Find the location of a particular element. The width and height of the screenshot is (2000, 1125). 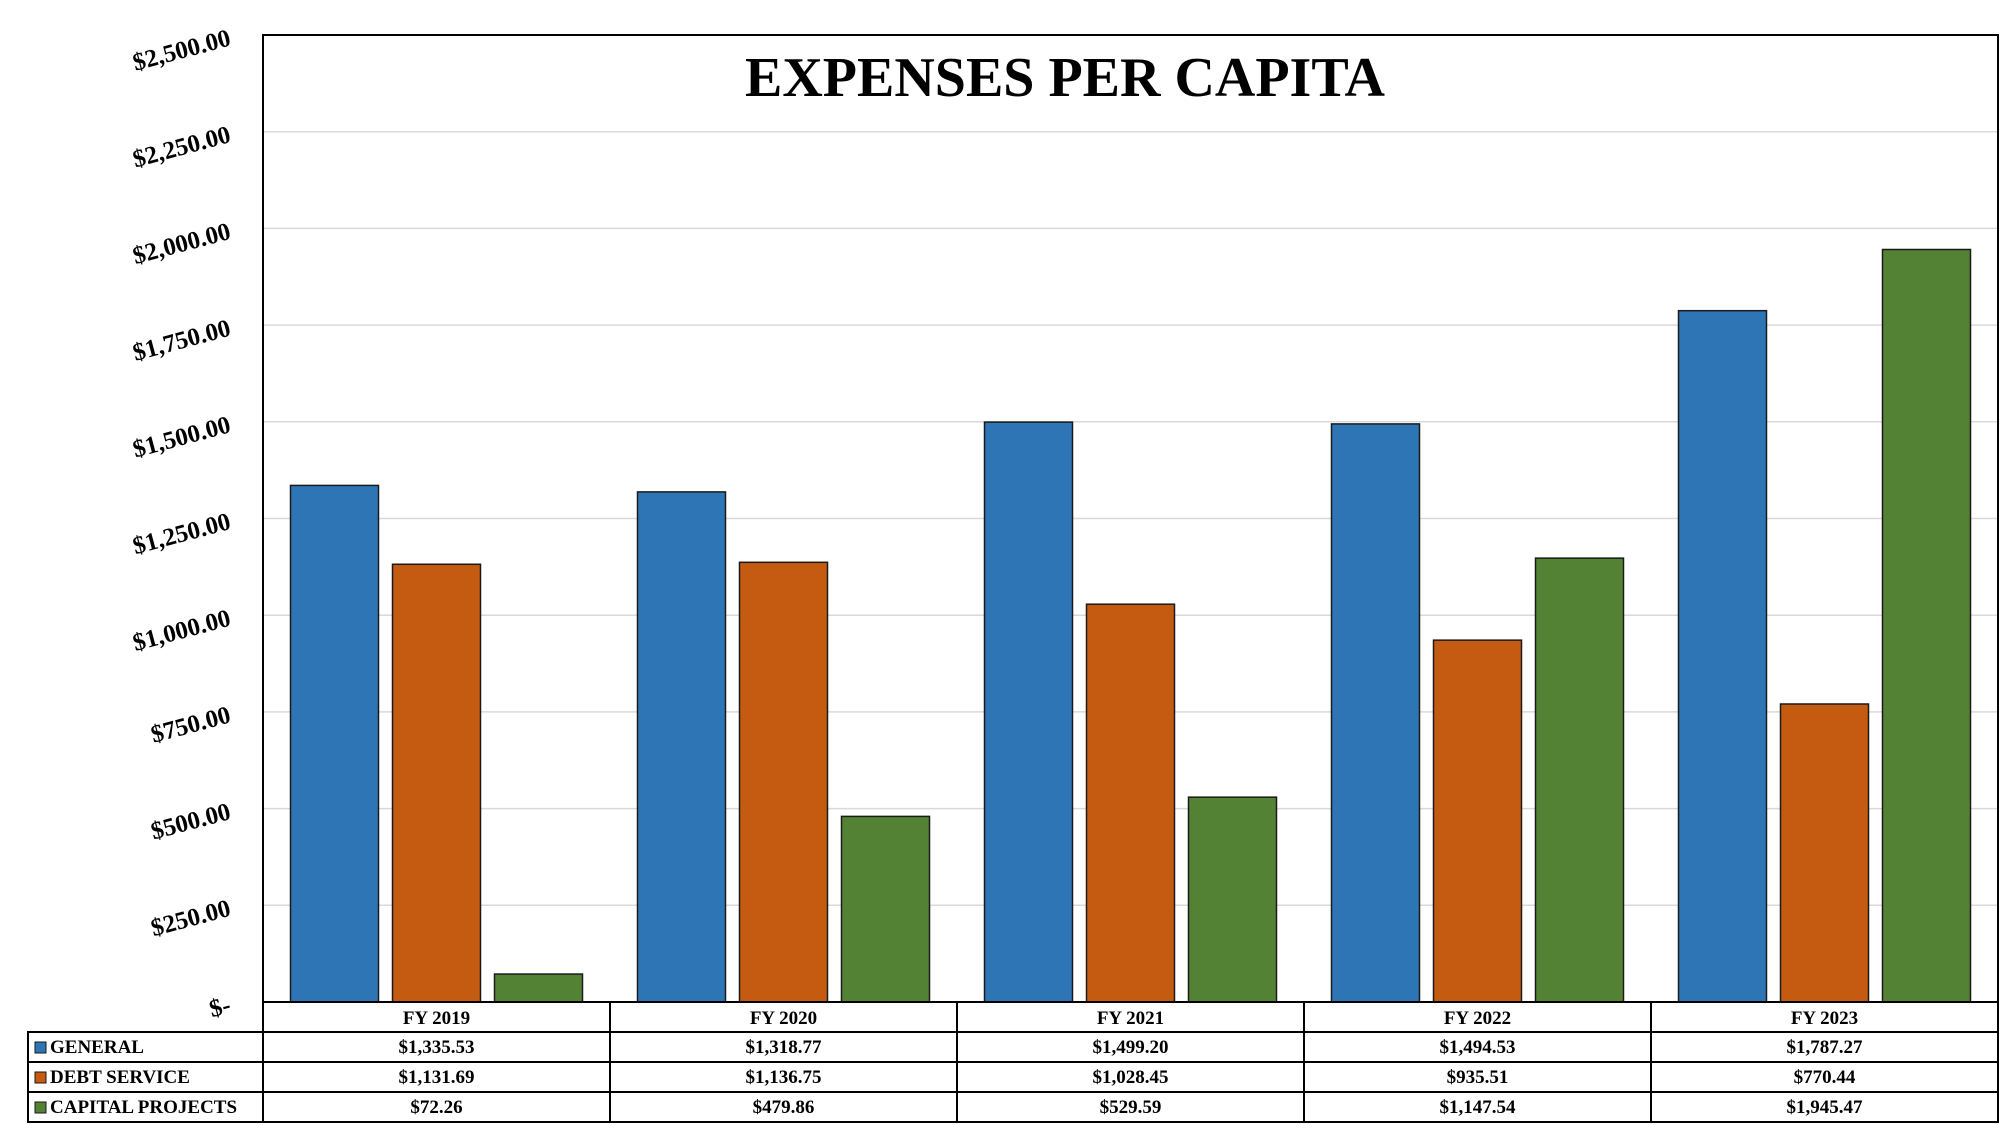

data-label: $1,147.54 is located at coordinates (1478, 1107).